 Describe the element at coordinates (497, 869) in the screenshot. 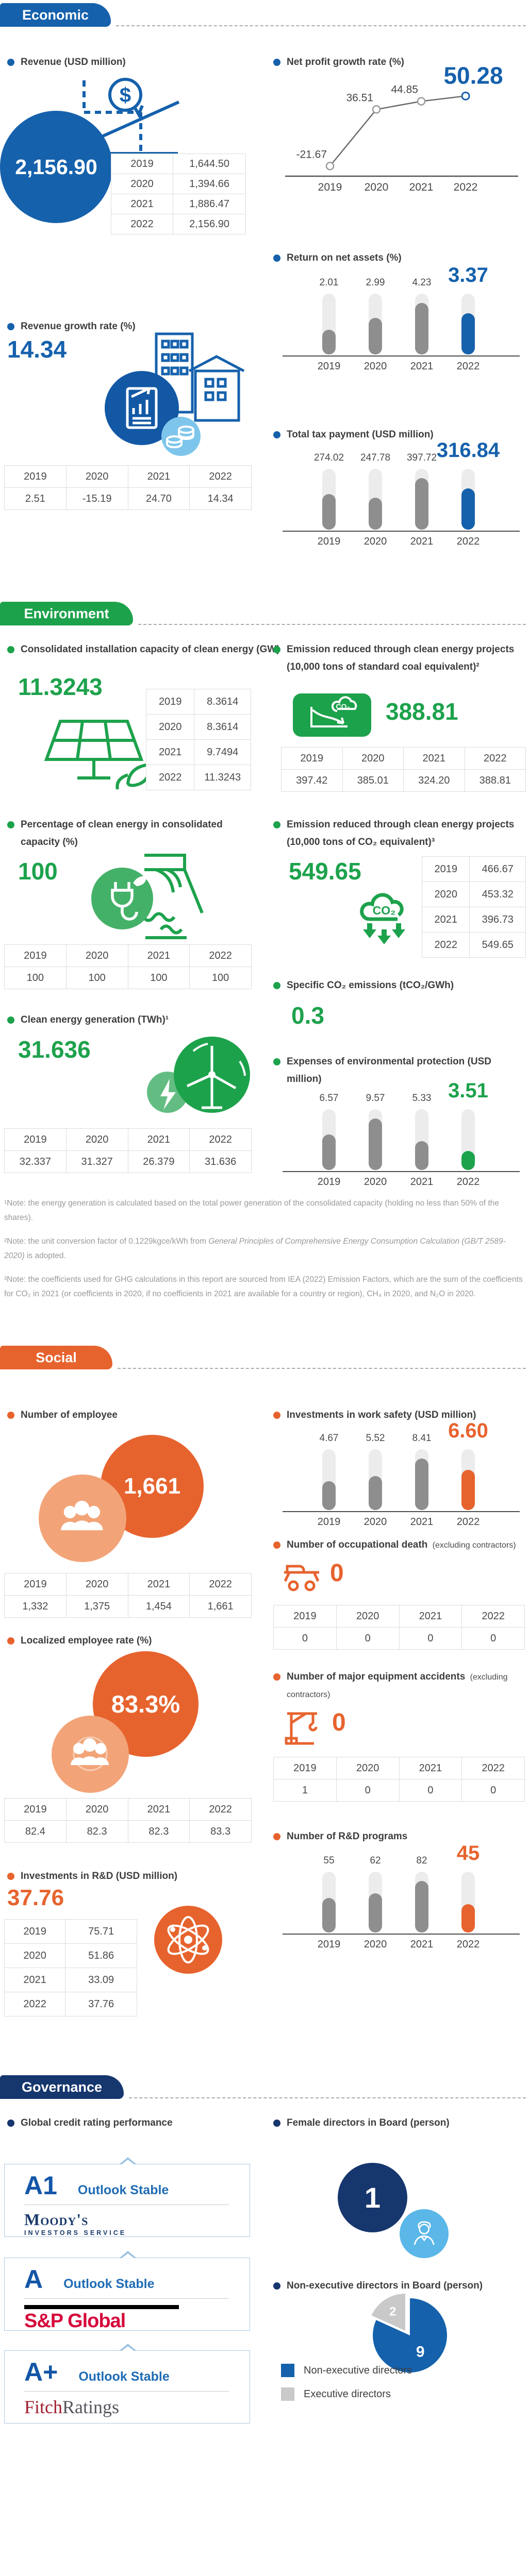

I see `value-cell: 466.67` at that location.